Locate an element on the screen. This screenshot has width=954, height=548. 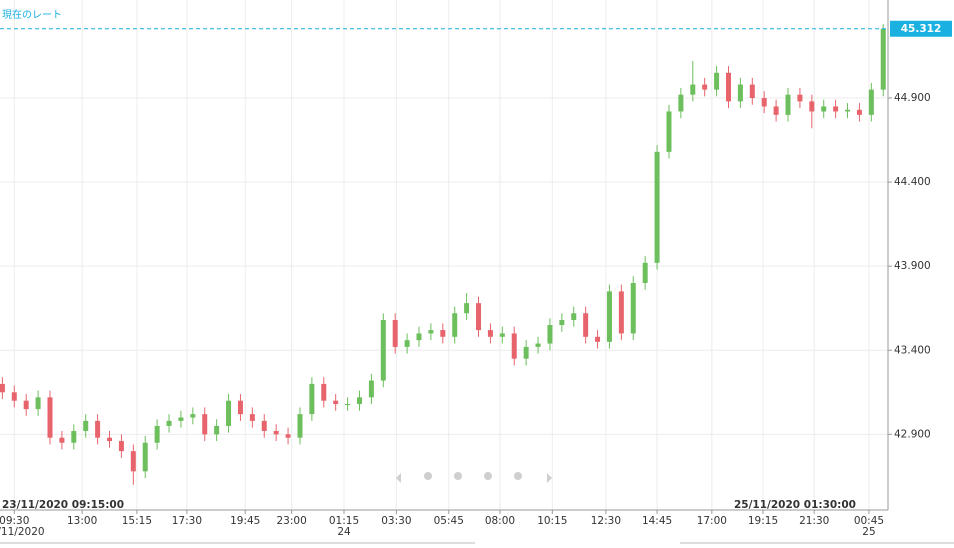
date-label: 25 is located at coordinates (868, 532).